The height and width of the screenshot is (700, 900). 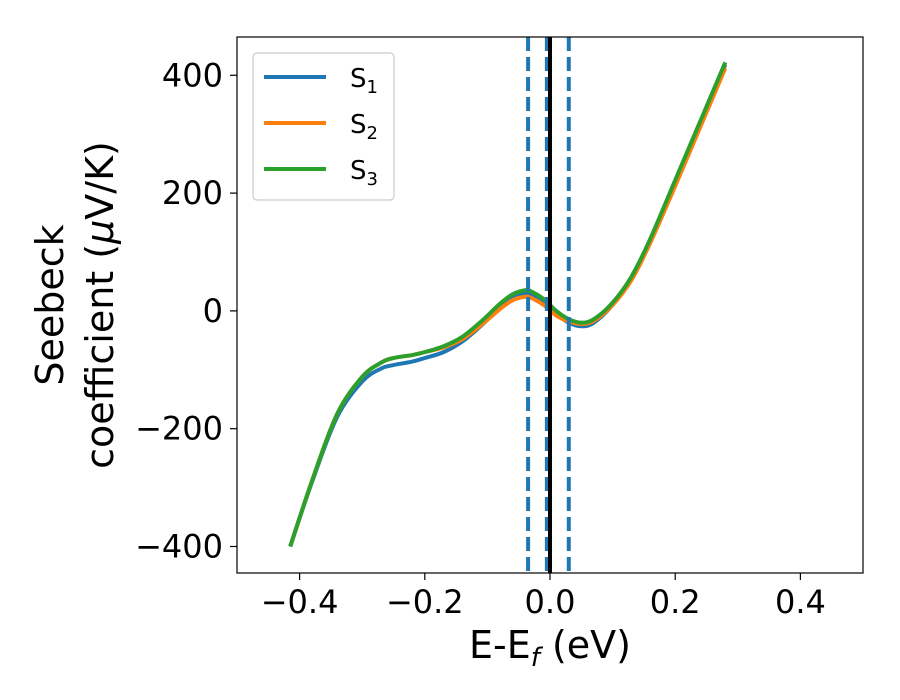 What do you see at coordinates (550, 648) in the screenshot?
I see `x-axis-label: E-Ef (eV)` at bounding box center [550, 648].